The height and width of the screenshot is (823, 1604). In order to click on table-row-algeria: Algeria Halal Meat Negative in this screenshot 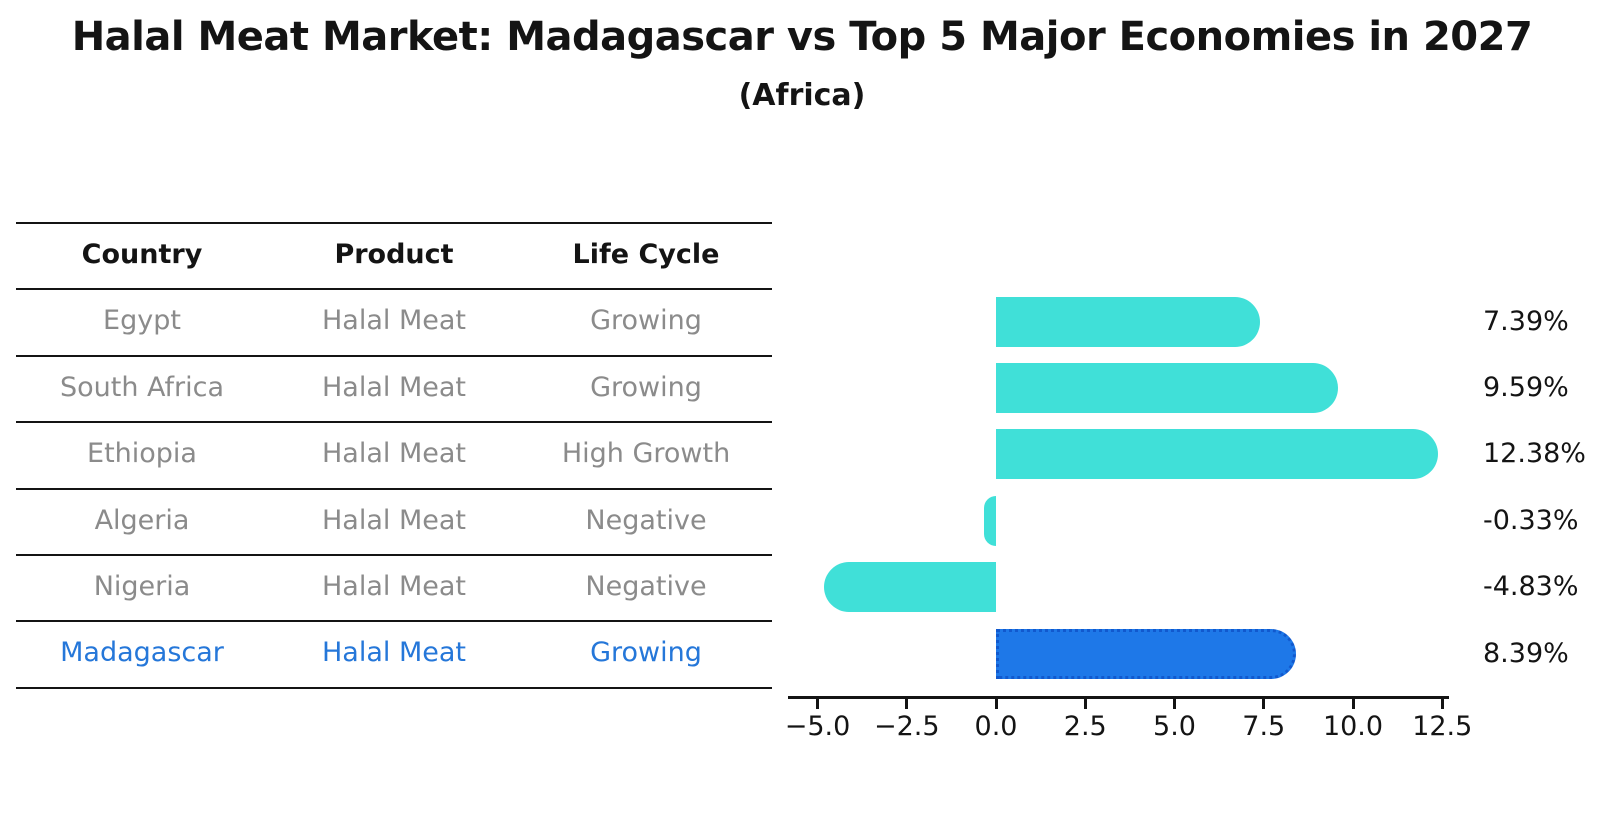, I will do `click(394, 521)`.